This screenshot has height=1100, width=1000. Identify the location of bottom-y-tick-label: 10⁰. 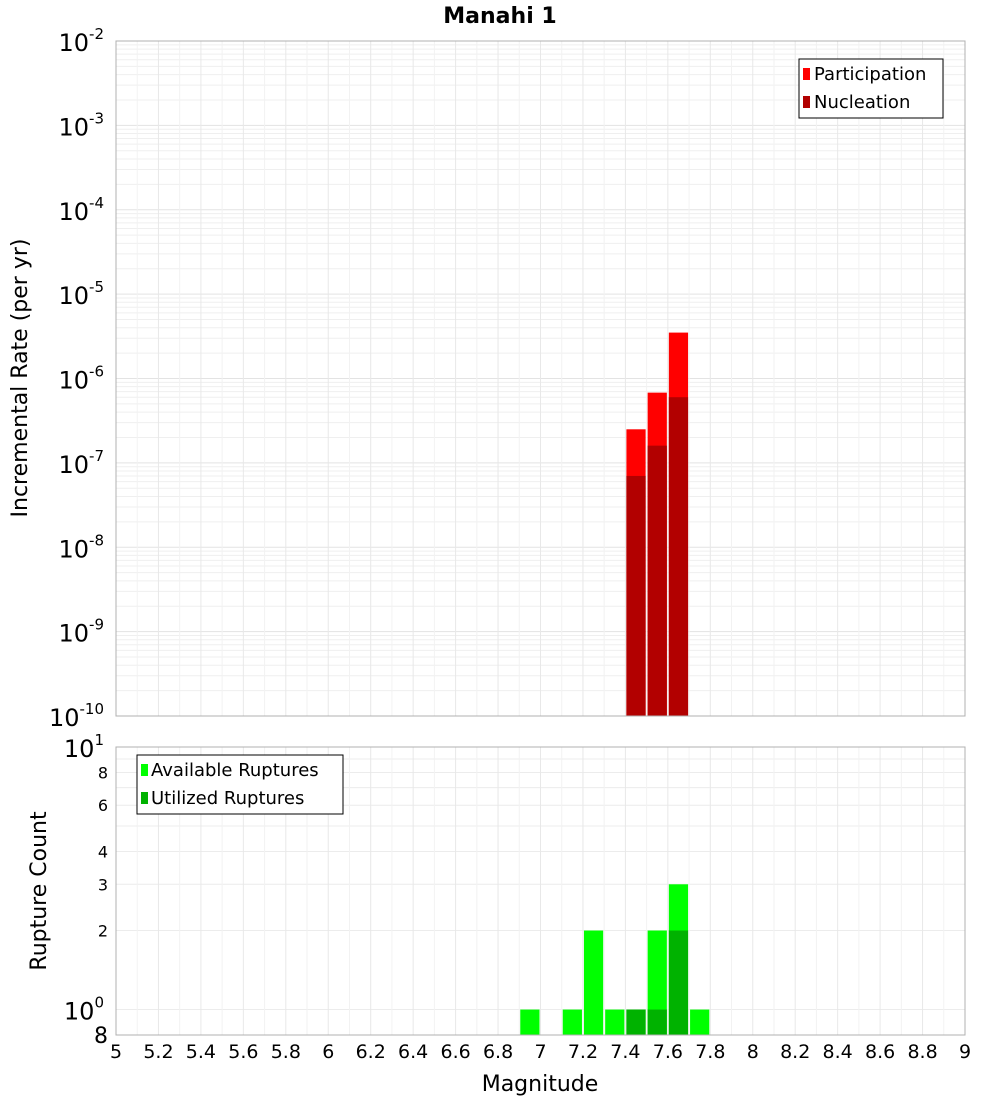
(84, 1010).